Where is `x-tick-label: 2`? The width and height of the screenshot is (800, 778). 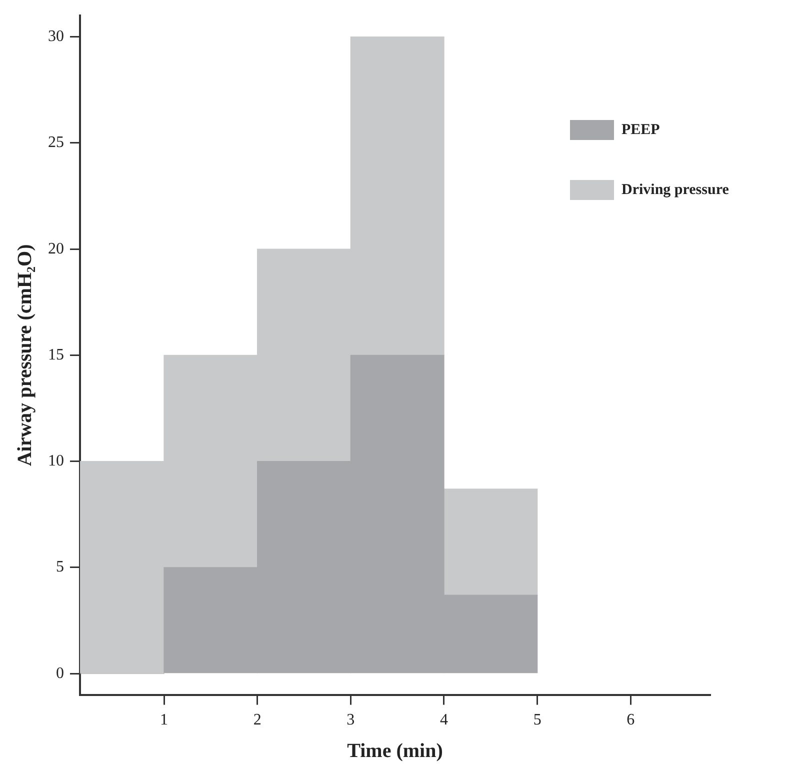 x-tick-label: 2 is located at coordinates (257, 720).